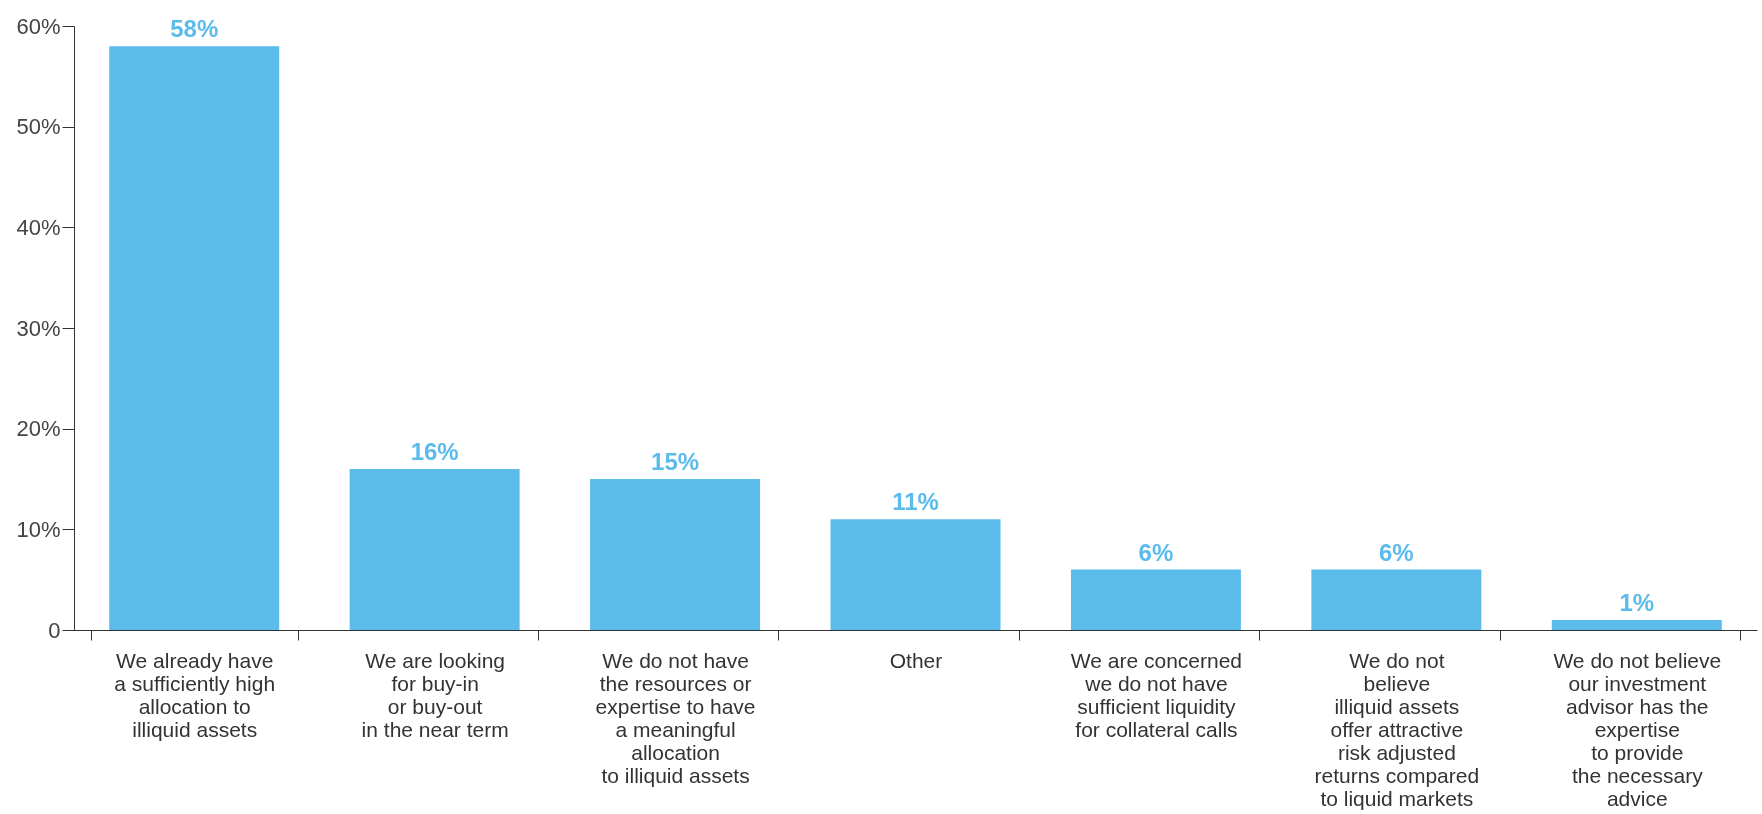 This screenshot has height=814, width=1762. I want to click on data-label: 16%, so click(434, 451).